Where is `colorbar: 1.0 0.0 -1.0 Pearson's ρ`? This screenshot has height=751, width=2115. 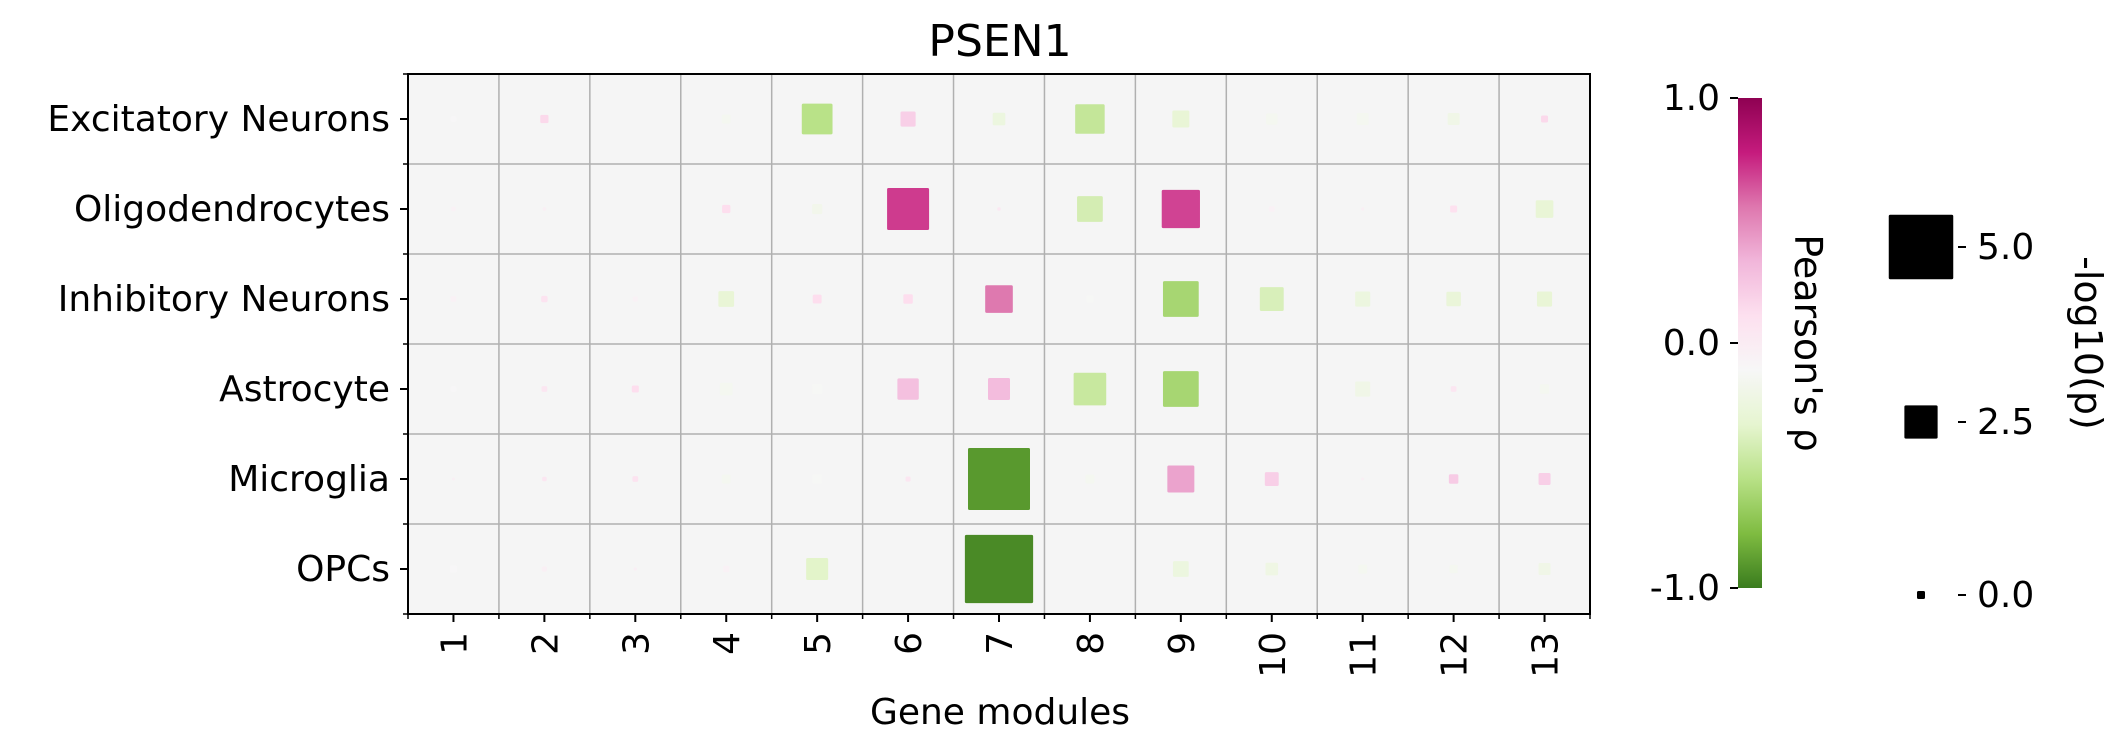
colorbar: 1.0 0.0 -1.0 Pearson's ρ is located at coordinates (1740, 343).